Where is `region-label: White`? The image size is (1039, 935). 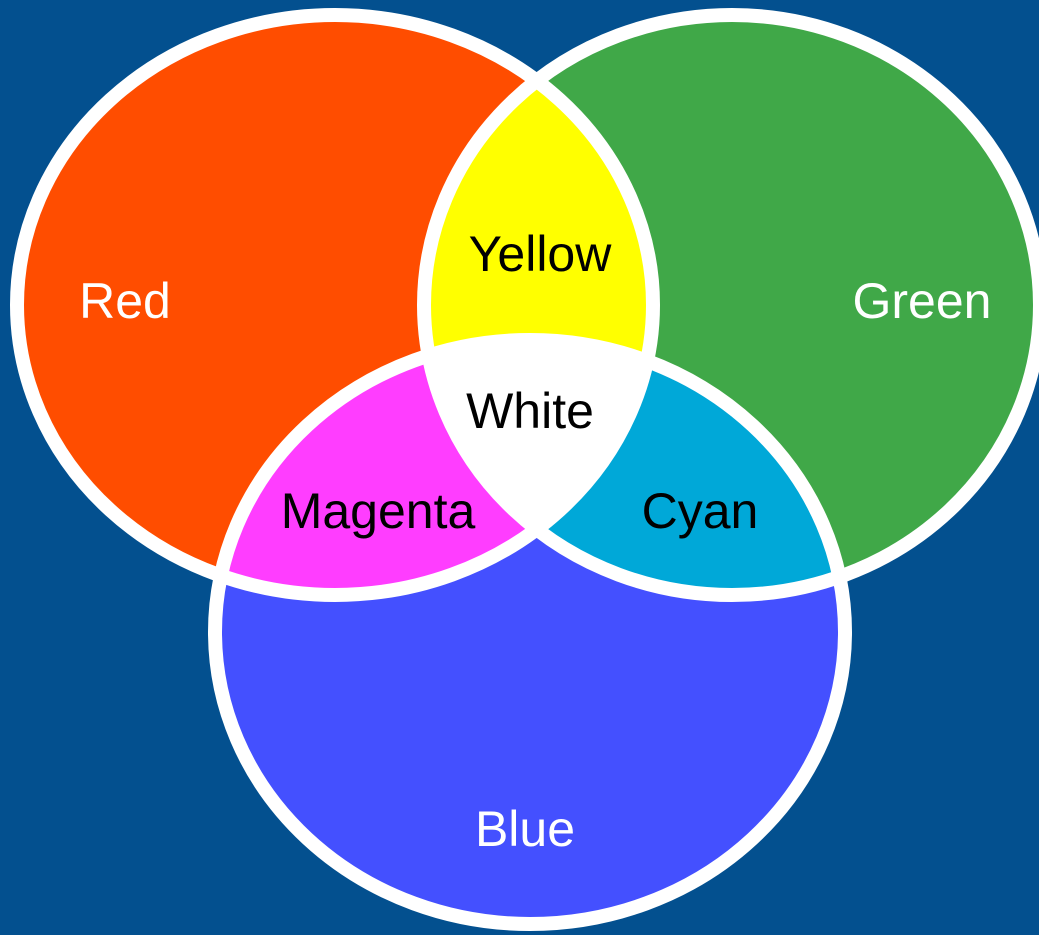 region-label: White is located at coordinates (530, 411).